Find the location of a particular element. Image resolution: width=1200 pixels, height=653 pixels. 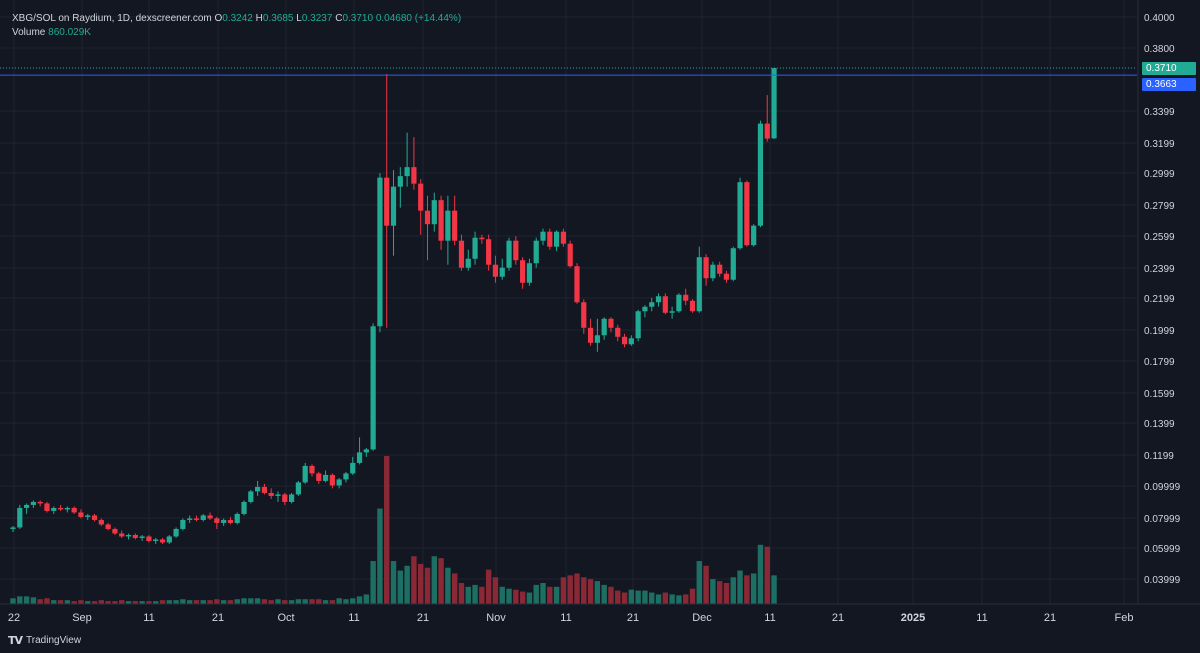

y-tick-label: 0.09999 is located at coordinates (1162, 487).